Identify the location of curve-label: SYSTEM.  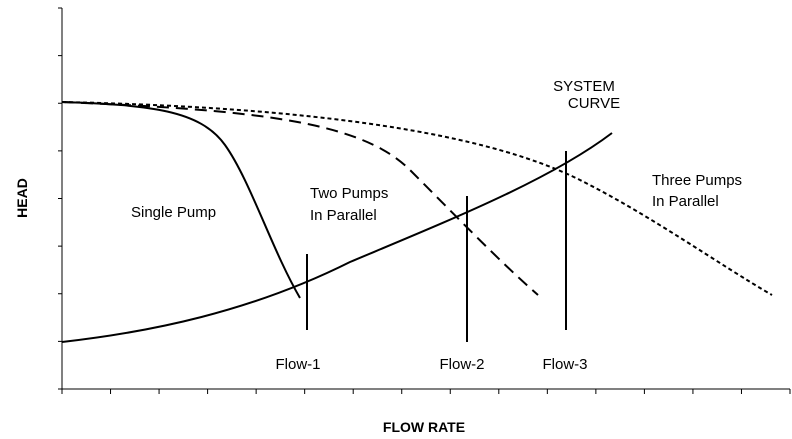
(584, 86).